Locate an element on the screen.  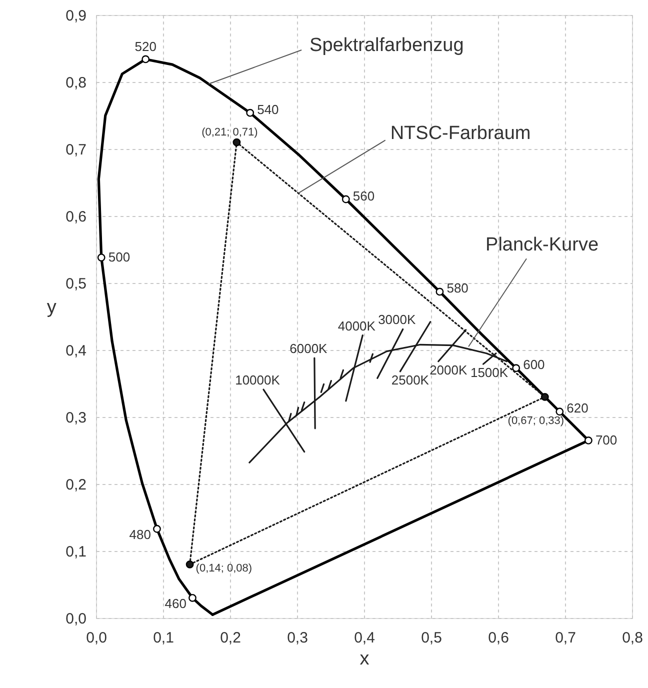
annotation: 560 is located at coordinates (363, 196).